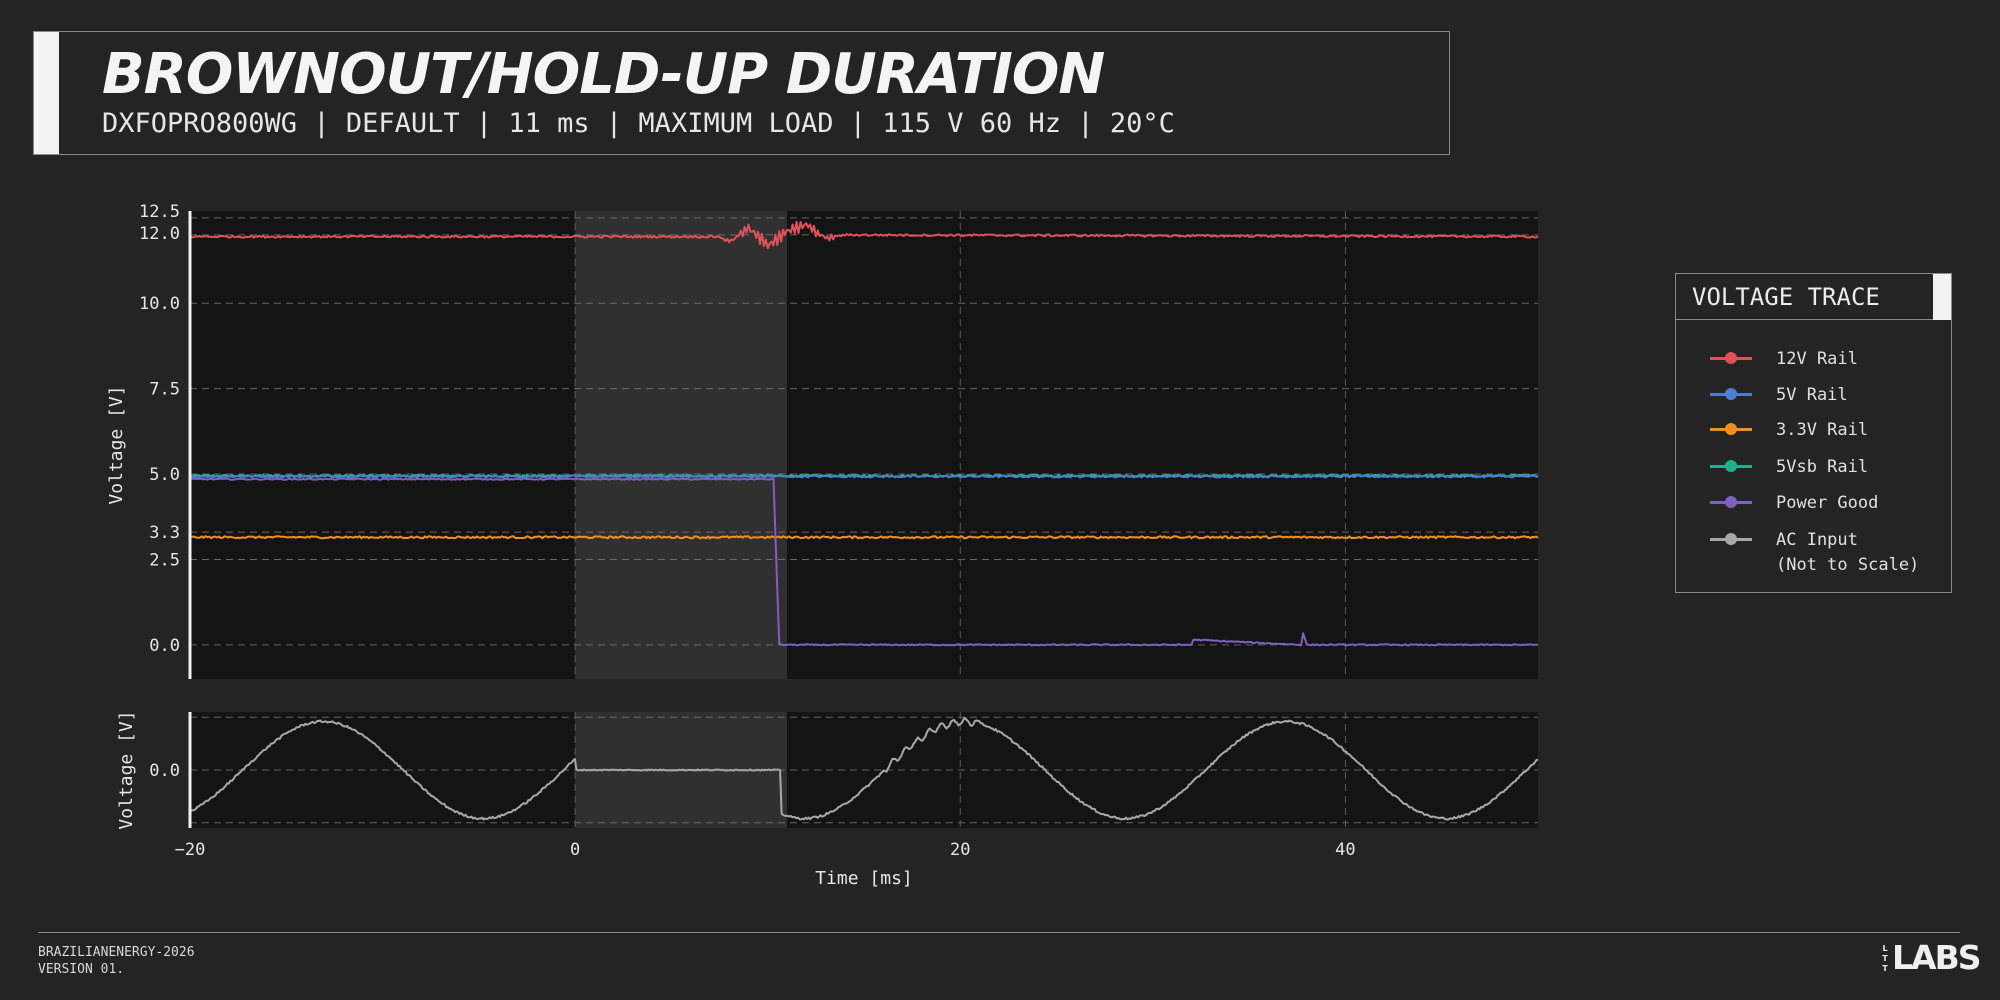 This screenshot has height=1000, width=2000. What do you see at coordinates (864, 768) in the screenshot?
I see `series-line-ac-input` at bounding box center [864, 768].